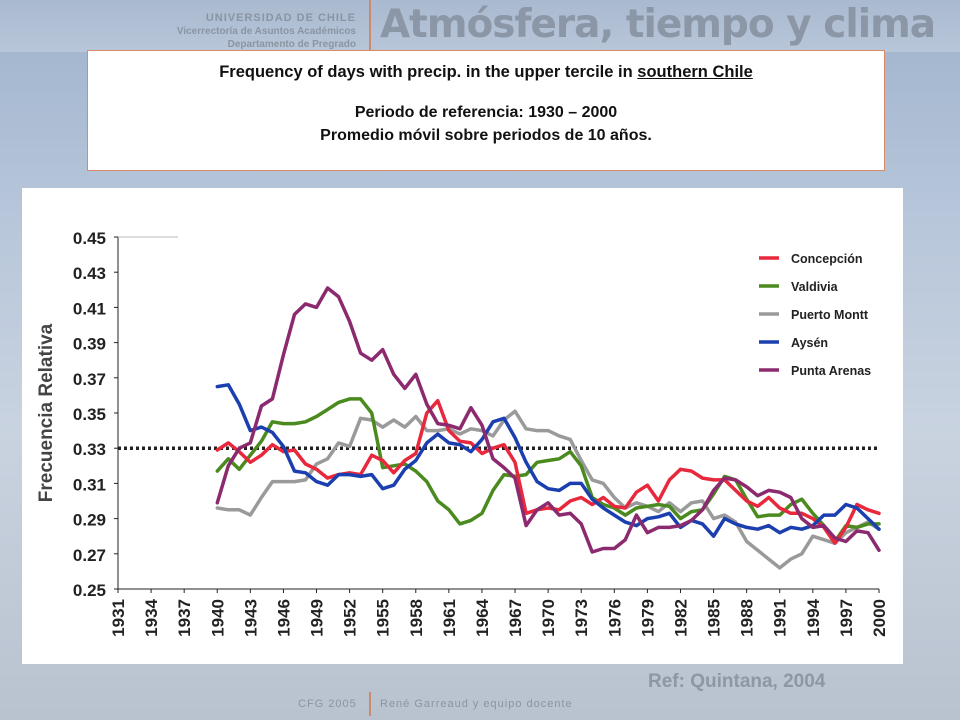 The width and height of the screenshot is (960, 720). What do you see at coordinates (737, 681) in the screenshot?
I see `reference-citation: Ref: Quintana, 2004` at bounding box center [737, 681].